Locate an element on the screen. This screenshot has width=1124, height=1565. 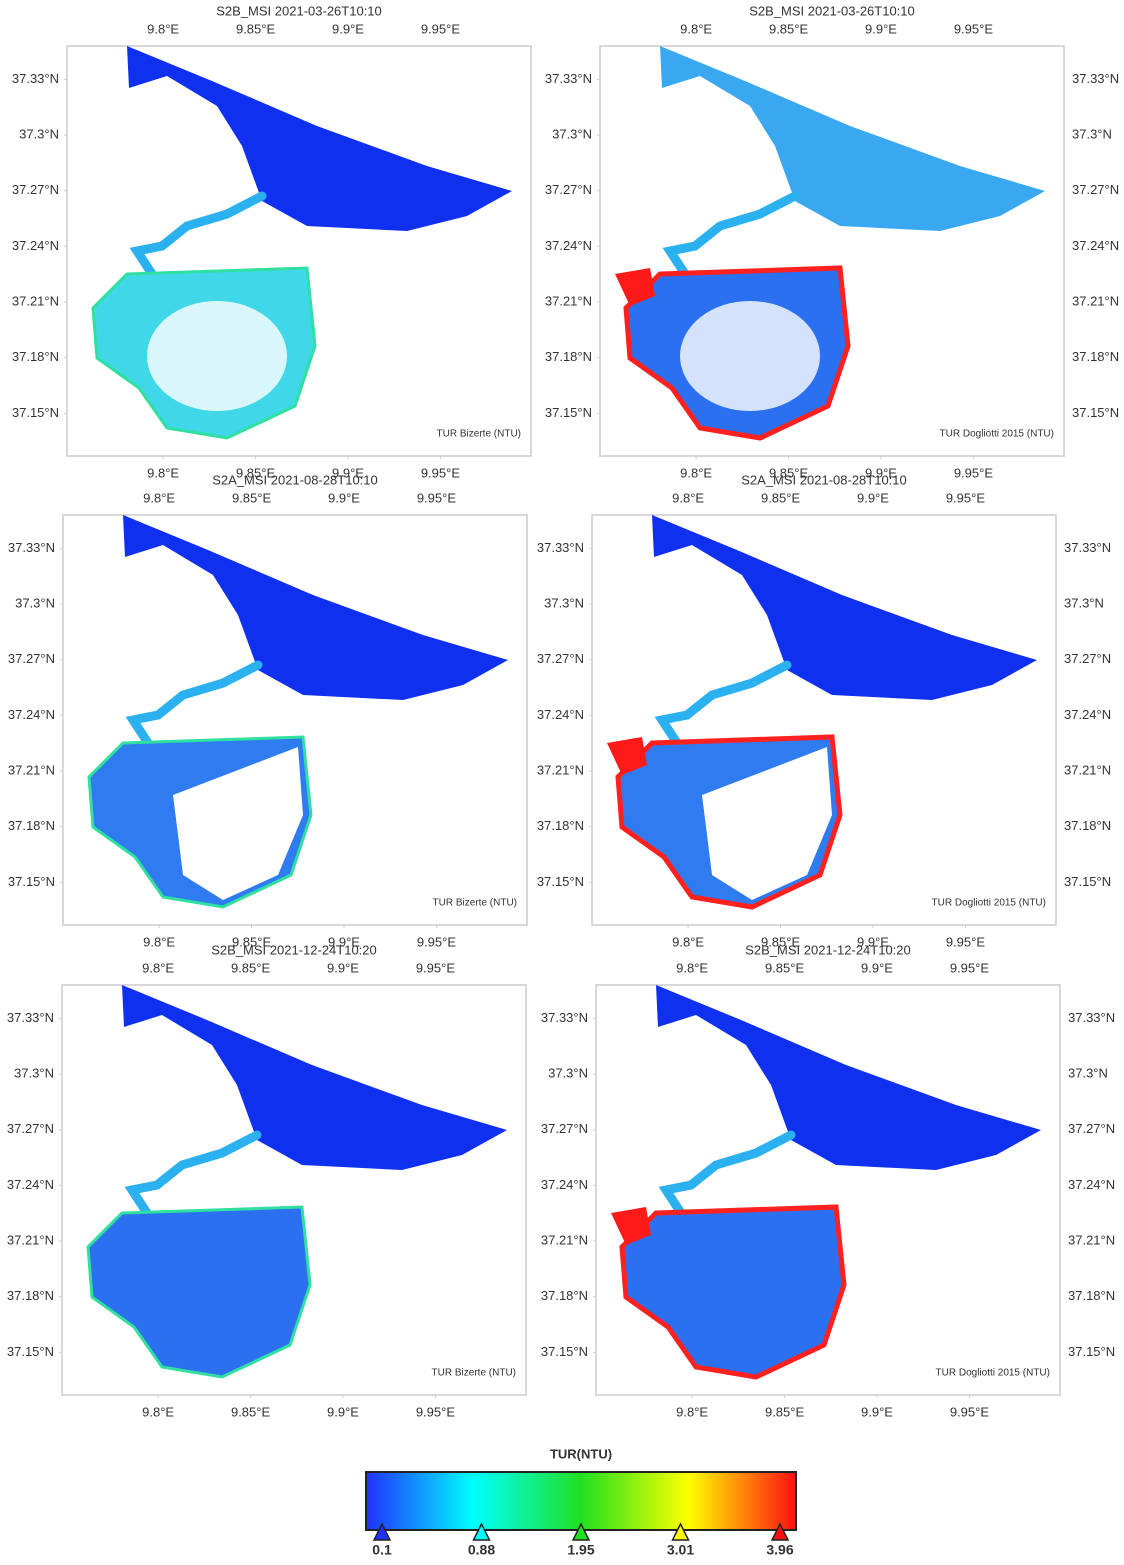
colorbar-tick-label: 0.1 is located at coordinates (382, 1550).